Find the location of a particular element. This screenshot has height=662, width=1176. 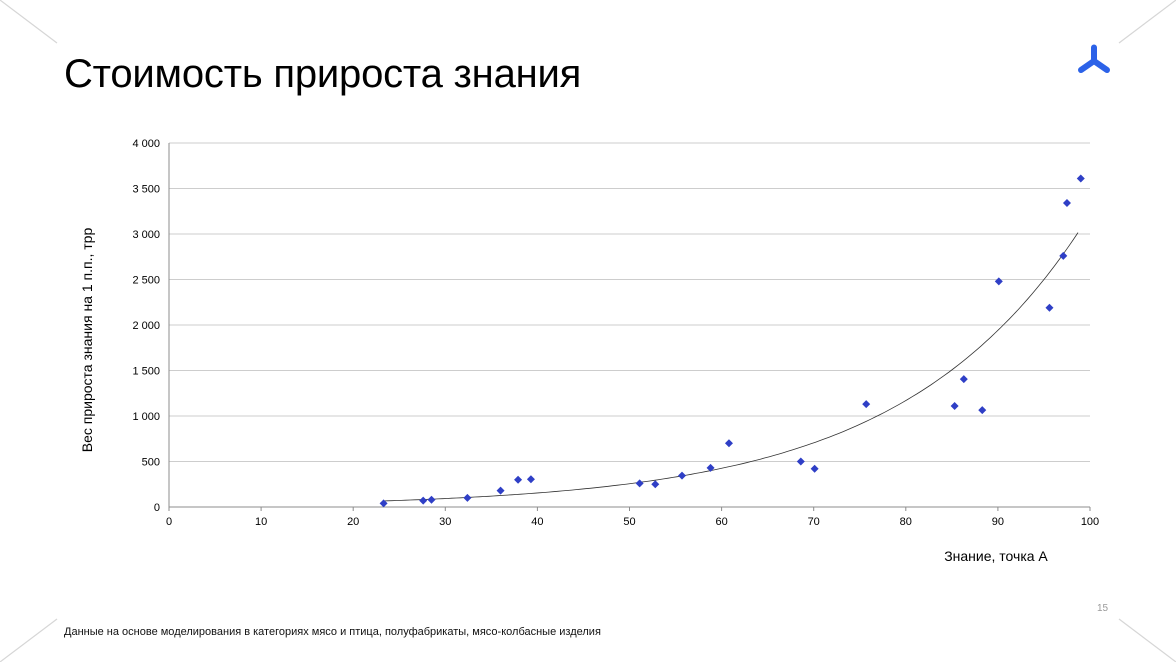

x-tick-label: 20 is located at coordinates (353, 522).